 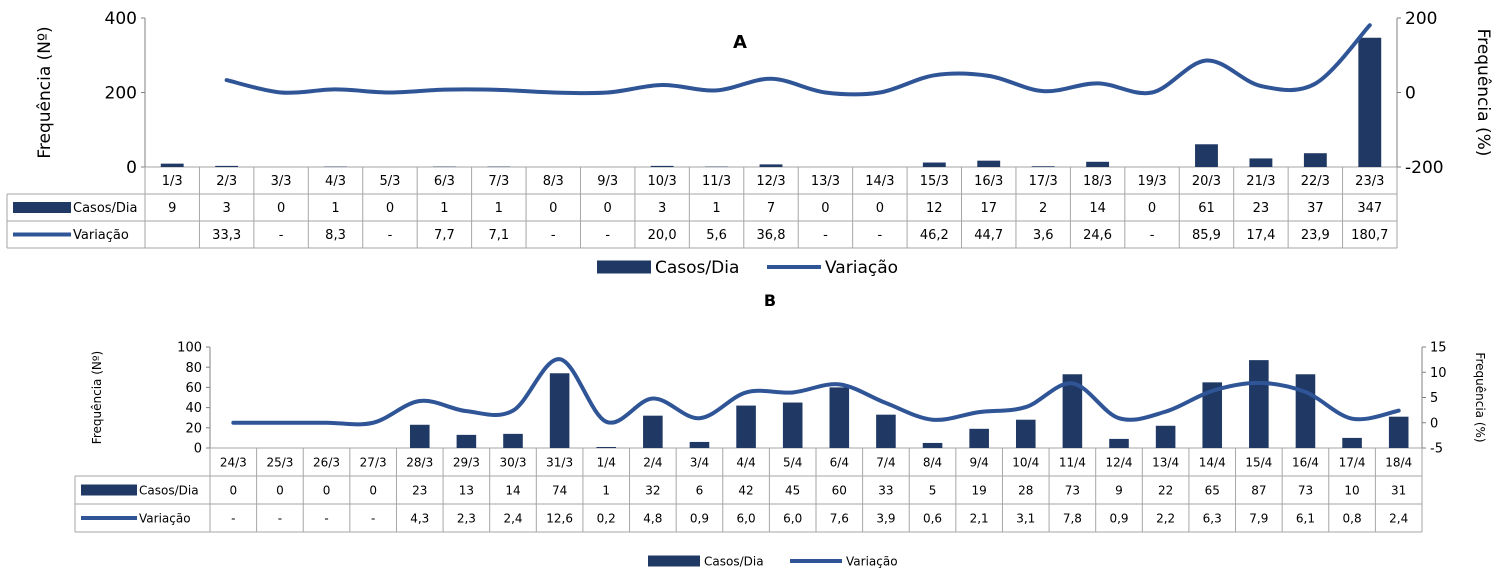 I want to click on category-label: 18/3, so click(x=1097, y=181).